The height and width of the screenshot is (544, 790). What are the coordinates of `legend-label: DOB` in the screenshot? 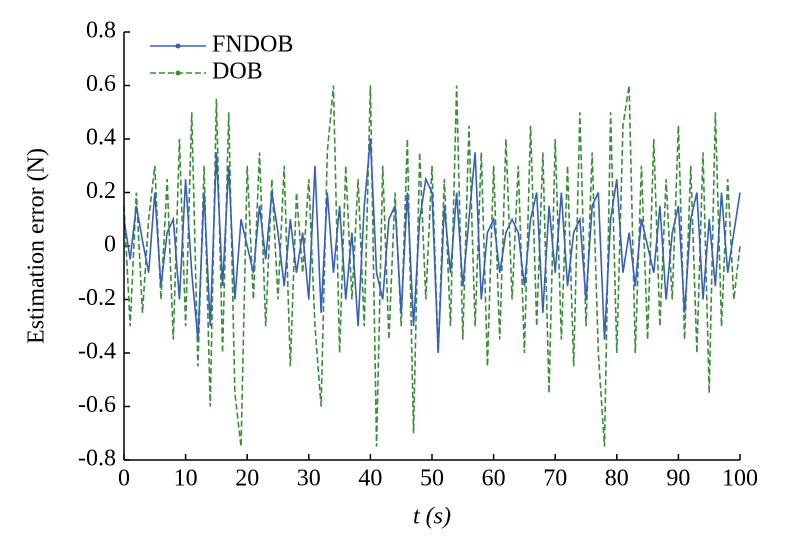 It's located at (237, 72).